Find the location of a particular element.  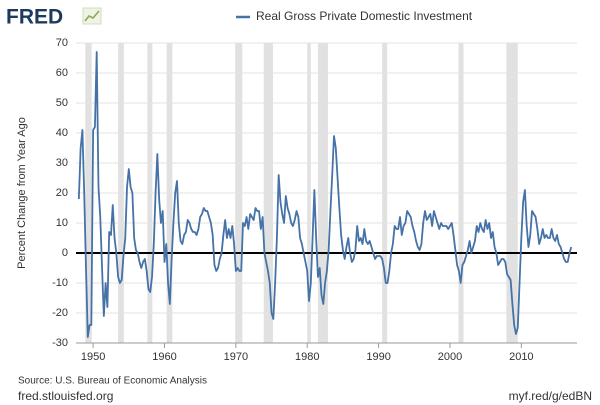

y-tick-label: 30 is located at coordinates (62, 163).